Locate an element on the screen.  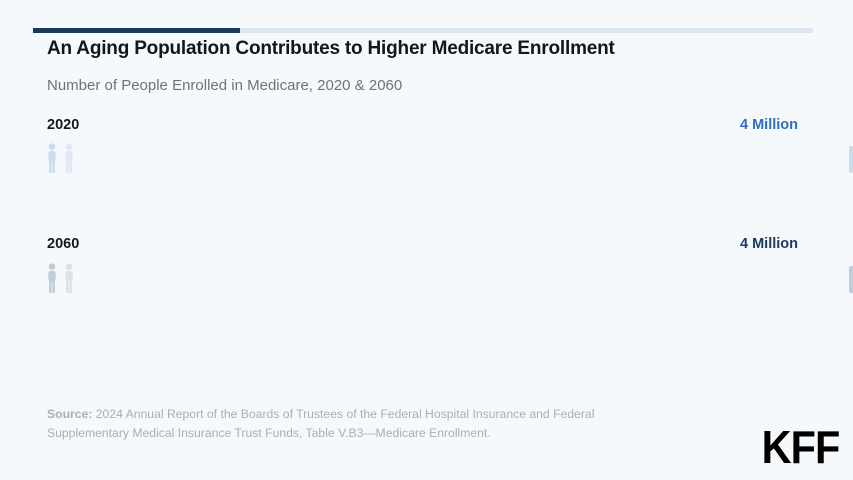
pictograph-icons-2060 is located at coordinates (63, 278).